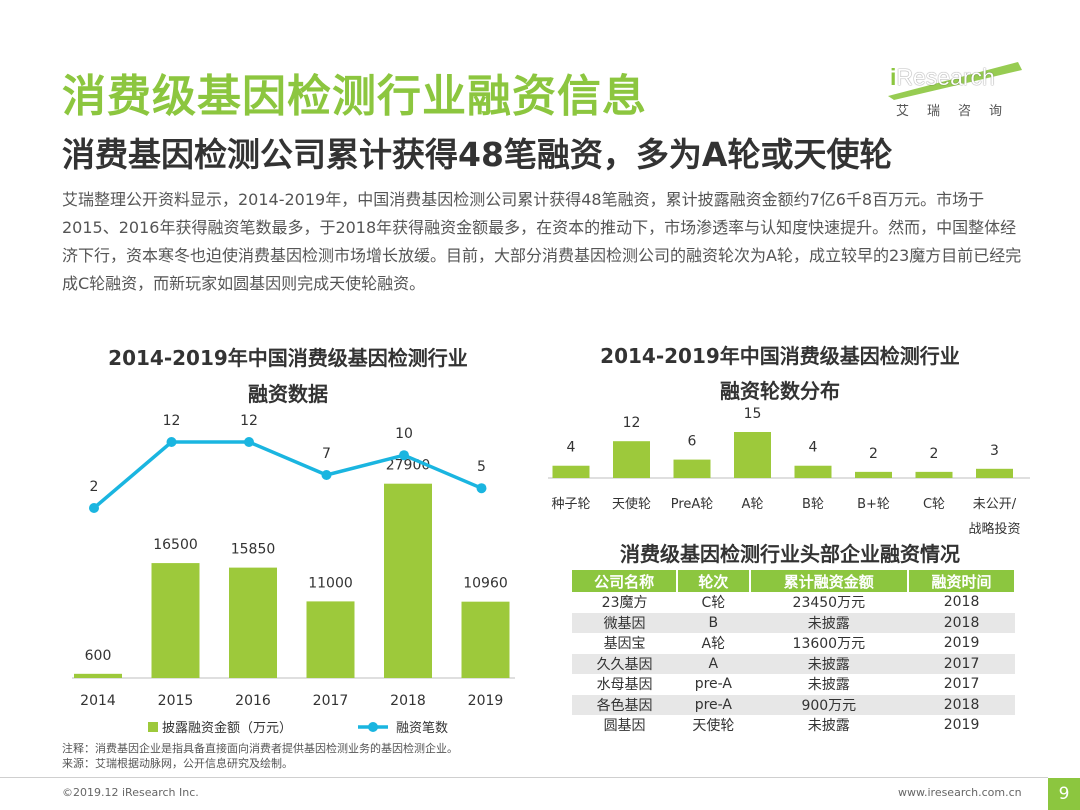 The height and width of the screenshot is (810, 1080). I want to click on x-tick-label: C轮, so click(934, 504).